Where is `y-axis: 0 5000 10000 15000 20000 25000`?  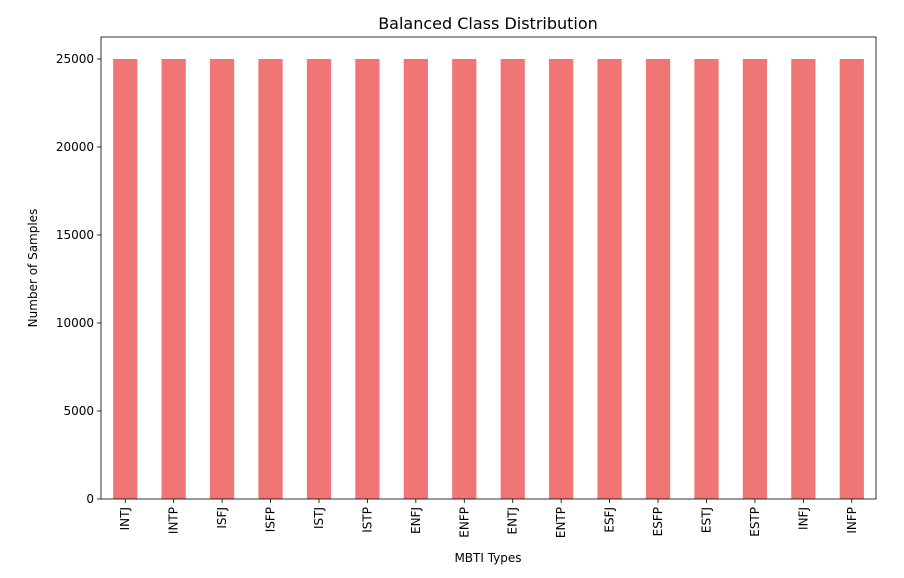
y-axis: 0 5000 10000 15000 20000 25000 is located at coordinates (78, 279).